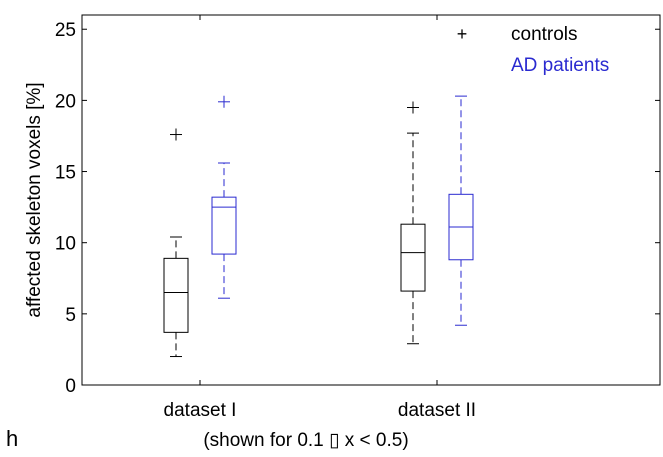 This screenshot has width=663, height=457. I want to click on legend-label-controls: controls, so click(544, 34).